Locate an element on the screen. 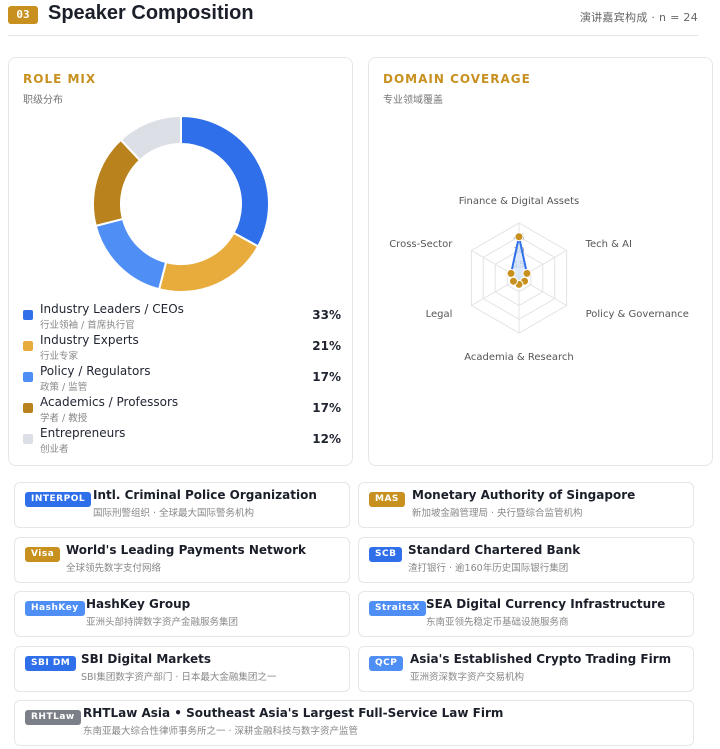 Image resolution: width=720 pixels, height=749 pixels. org-description: 全球领先数字支付网络 is located at coordinates (114, 568).